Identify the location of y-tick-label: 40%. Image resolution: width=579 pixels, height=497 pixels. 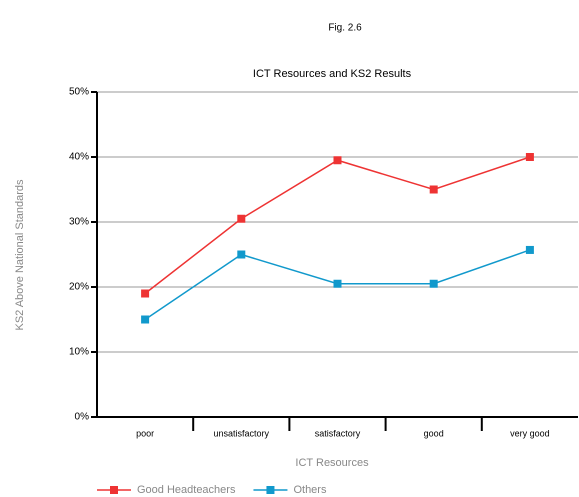
(79, 157).